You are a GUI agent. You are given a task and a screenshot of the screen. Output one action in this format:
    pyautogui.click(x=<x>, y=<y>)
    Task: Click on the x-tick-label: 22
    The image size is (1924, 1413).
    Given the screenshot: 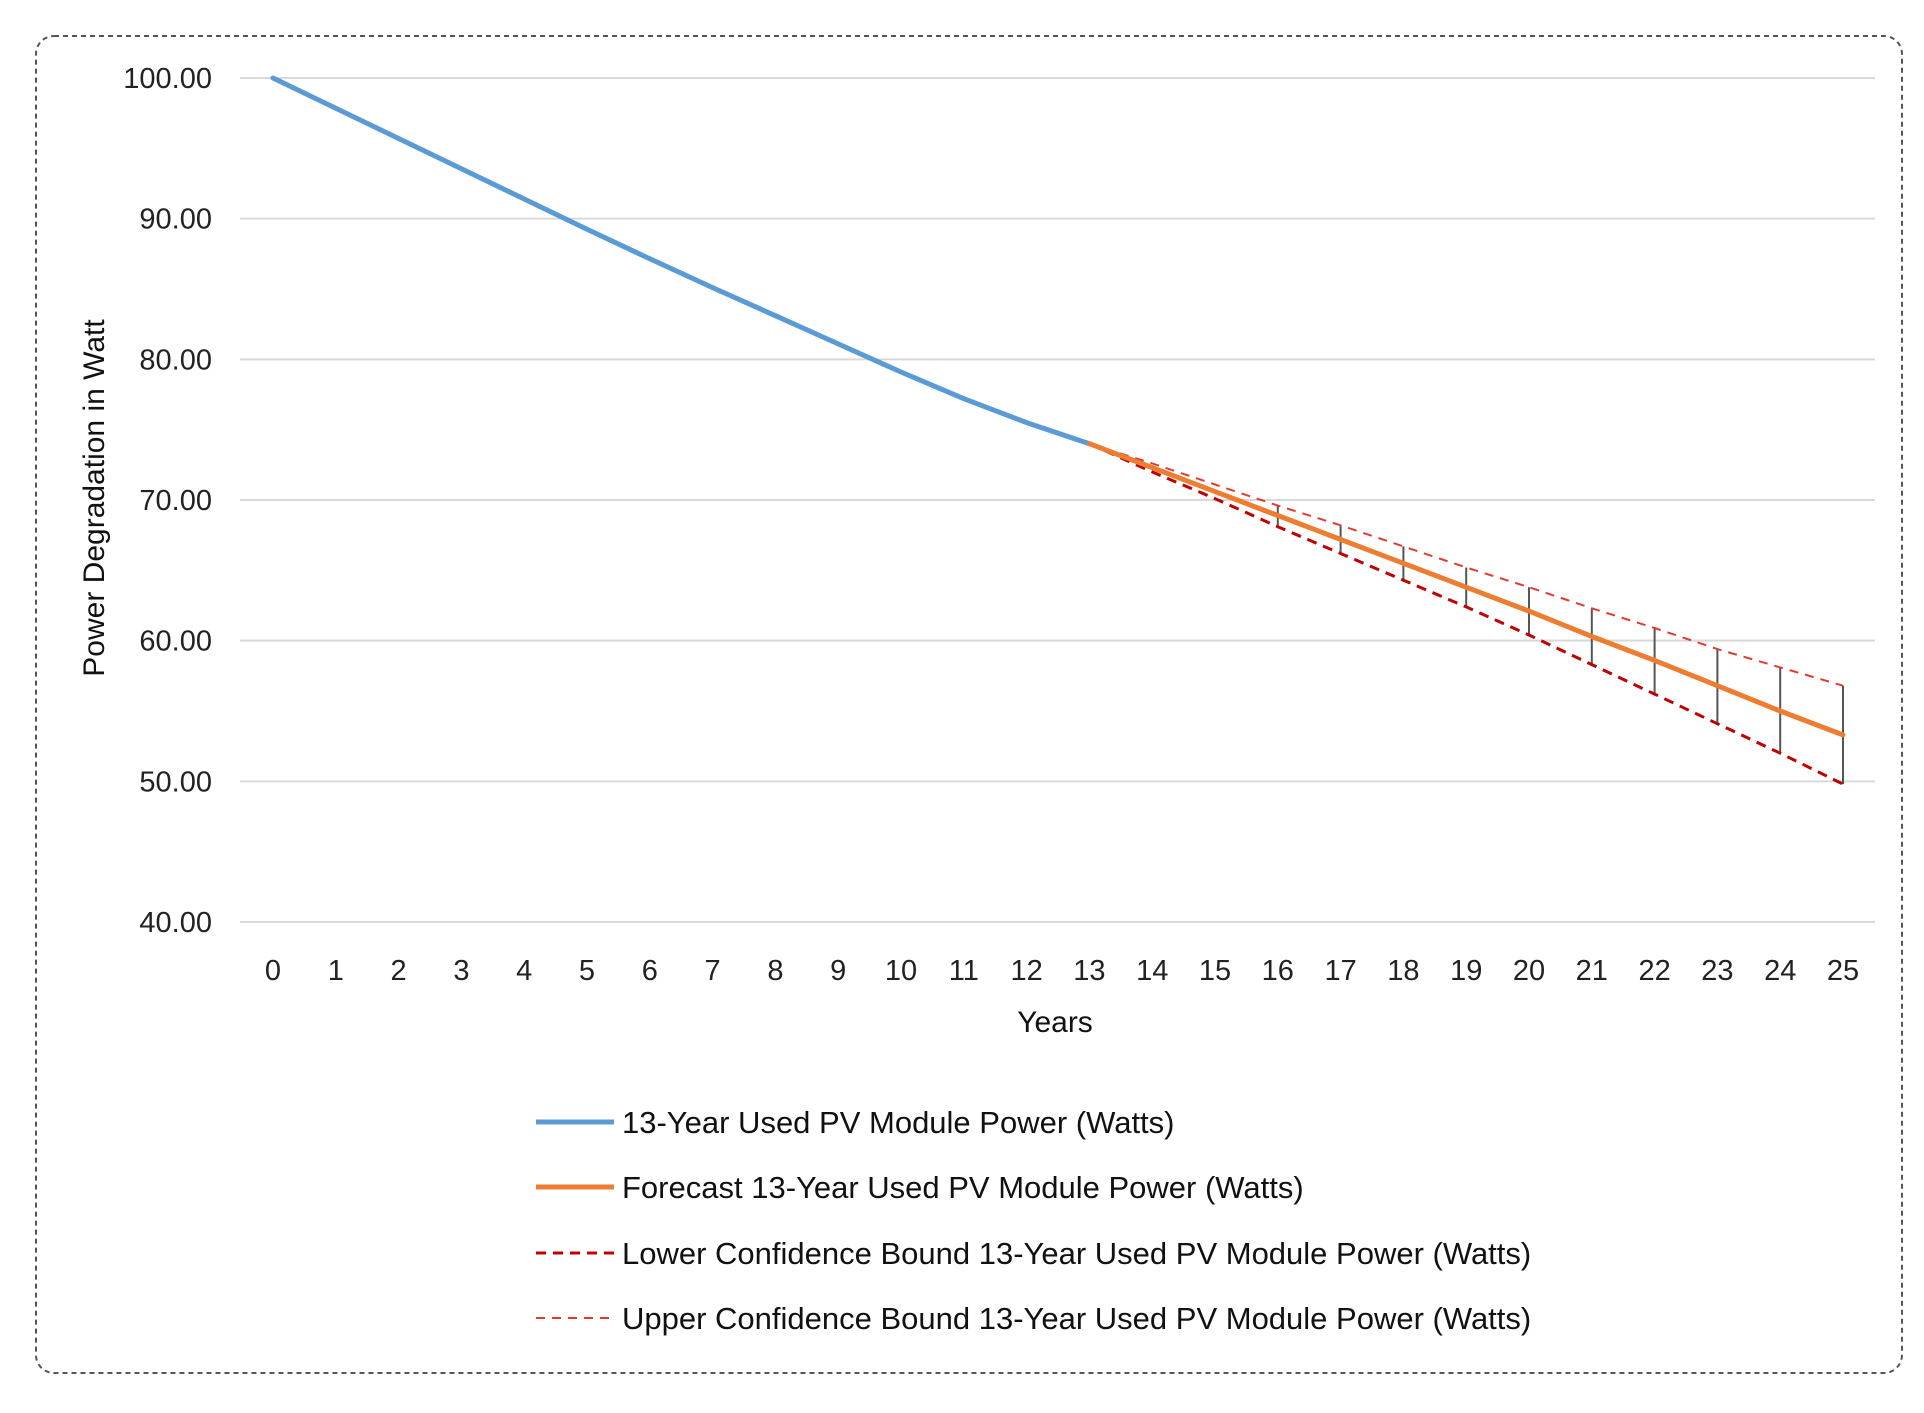 What is the action you would take?
    pyautogui.click(x=1654, y=971)
    